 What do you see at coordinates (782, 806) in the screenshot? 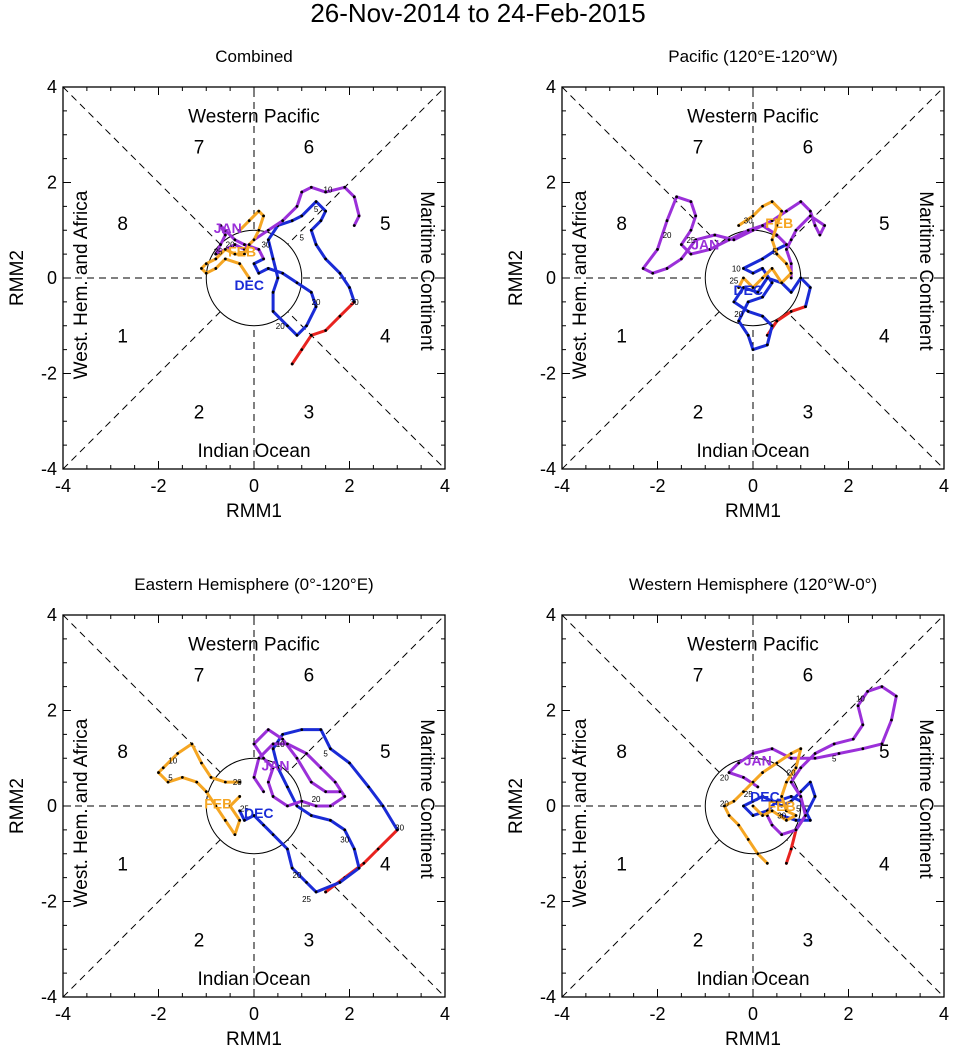
I see `month-label-feb: FEB` at bounding box center [782, 806].